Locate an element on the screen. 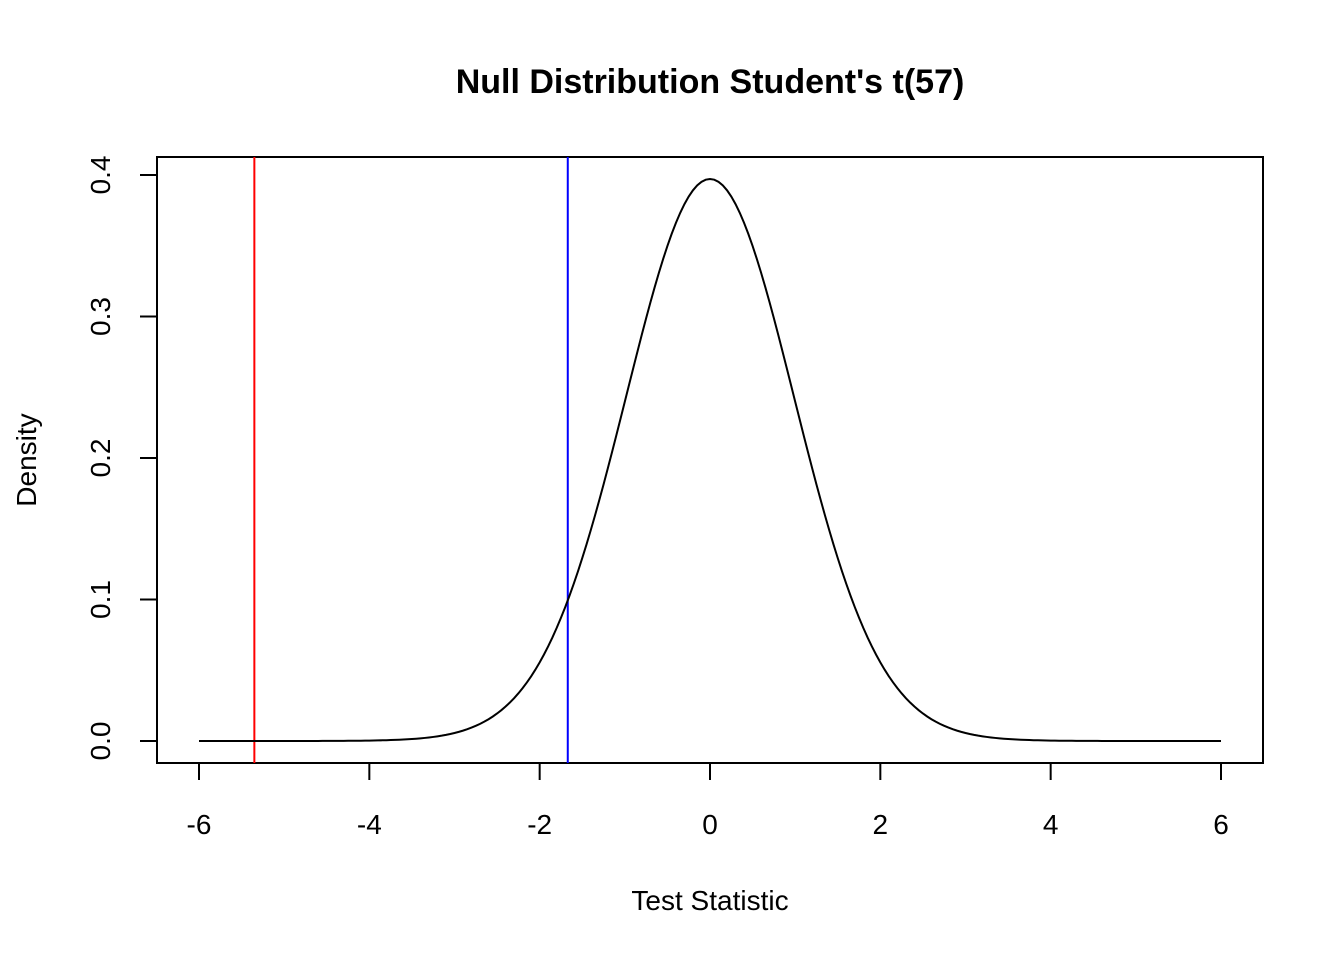 This screenshot has height=960, width=1344. y-tick-label: 0.0 is located at coordinates (100, 741).